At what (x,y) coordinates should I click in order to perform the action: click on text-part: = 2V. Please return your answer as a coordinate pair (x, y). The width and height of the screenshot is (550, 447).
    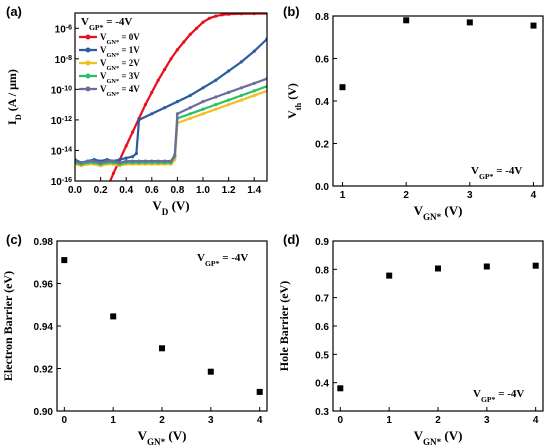
    Looking at the image, I should click on (129, 63).